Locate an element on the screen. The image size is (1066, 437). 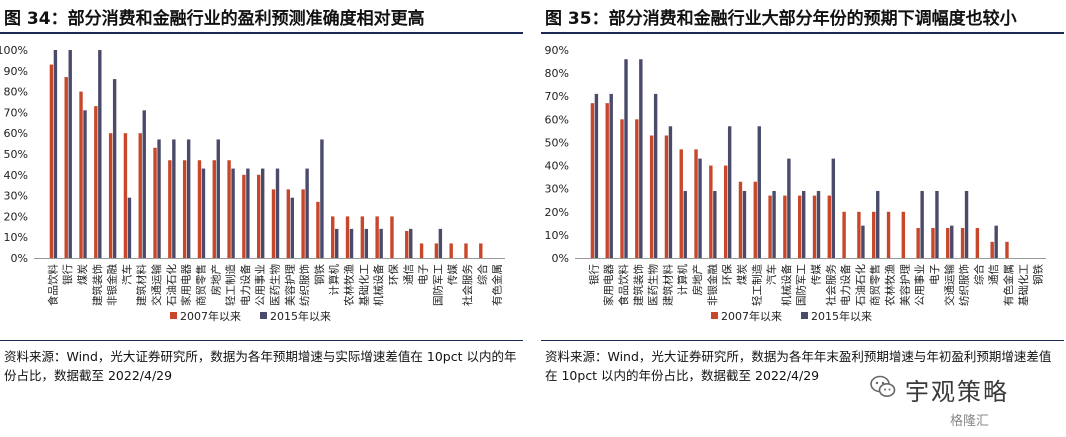
category-label: 环保 is located at coordinates (393, 274).